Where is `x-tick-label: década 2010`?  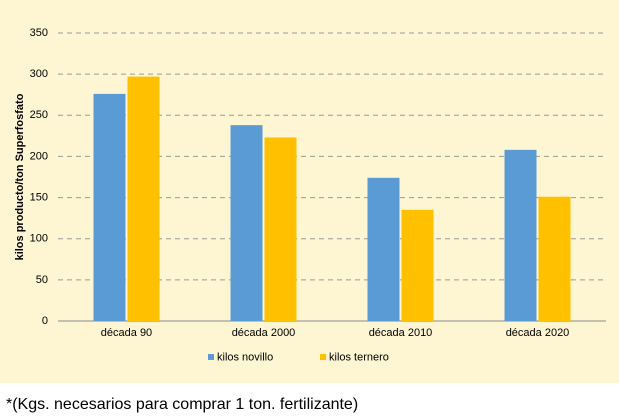 x-tick-label: década 2010 is located at coordinates (401, 333).